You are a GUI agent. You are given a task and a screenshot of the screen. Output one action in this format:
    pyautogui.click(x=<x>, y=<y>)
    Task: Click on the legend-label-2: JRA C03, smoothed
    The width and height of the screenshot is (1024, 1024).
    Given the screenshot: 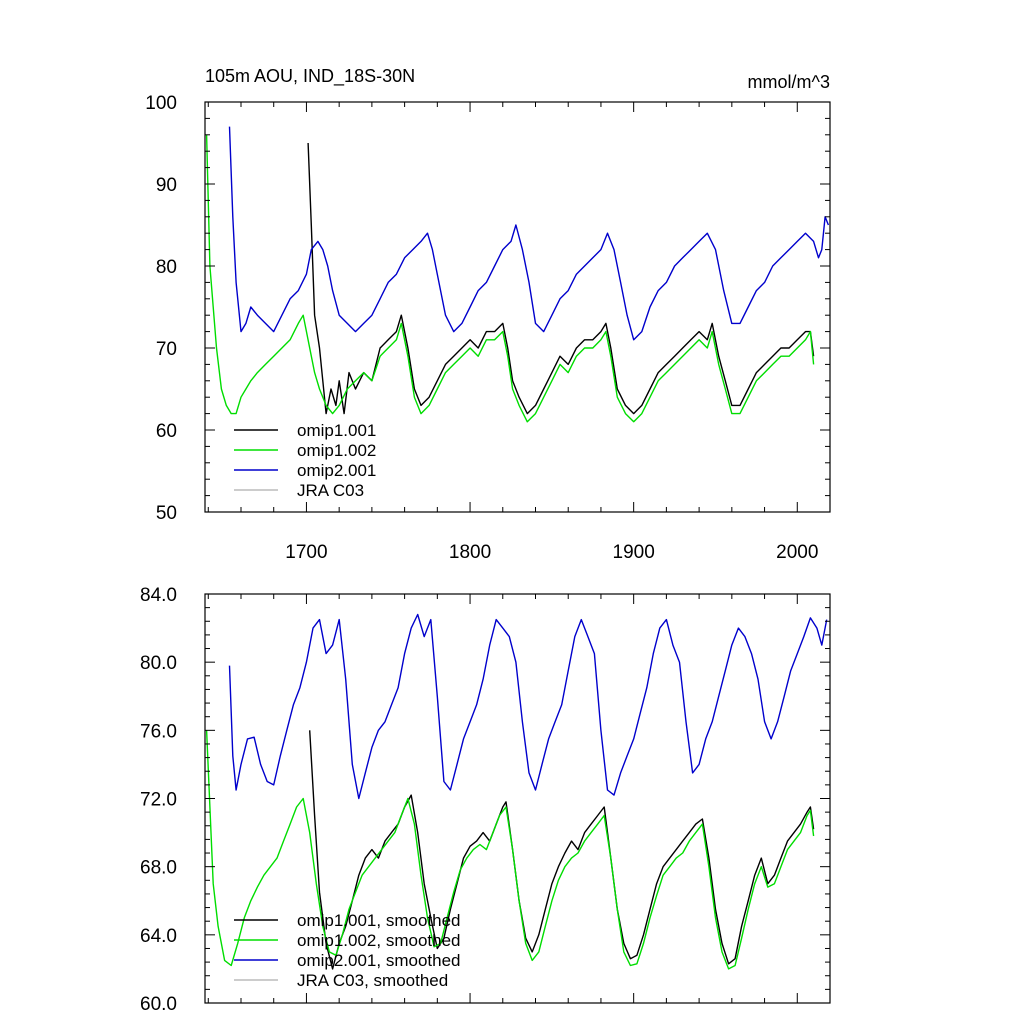 What is the action you would take?
    pyautogui.click(x=372, y=980)
    